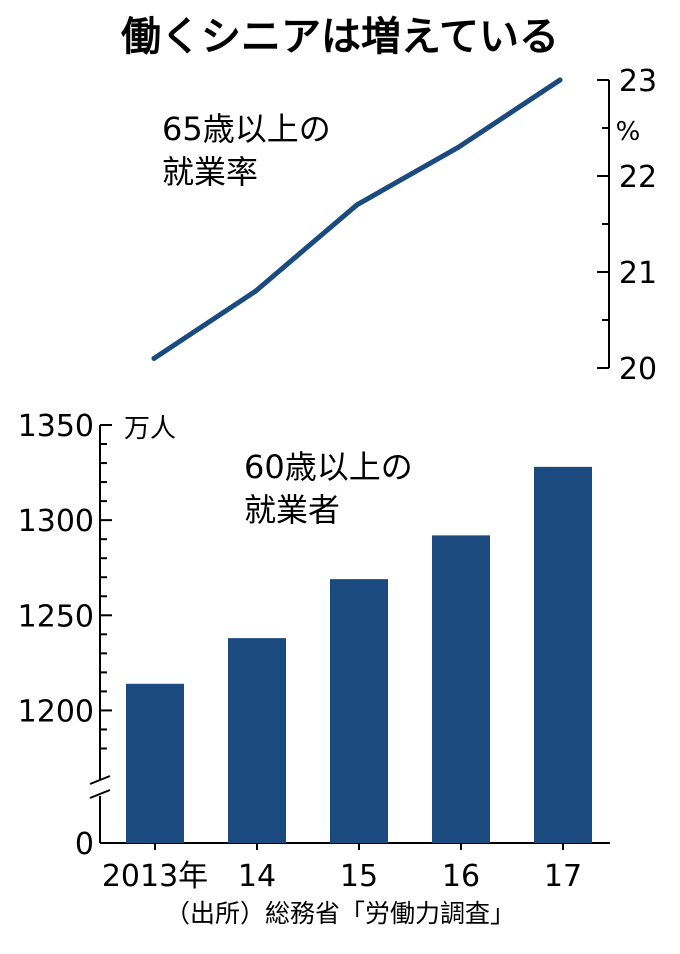 This screenshot has width=680, height=954. I want to click on line-series-label-1: 65歳以上の, so click(246, 129).